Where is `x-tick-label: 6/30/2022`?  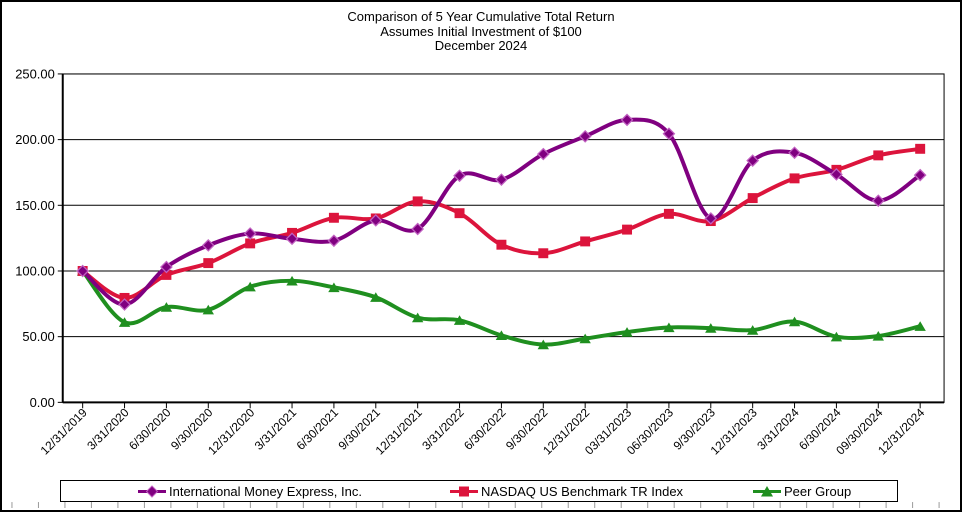 x-tick-label: 6/30/2022 is located at coordinates (485, 429).